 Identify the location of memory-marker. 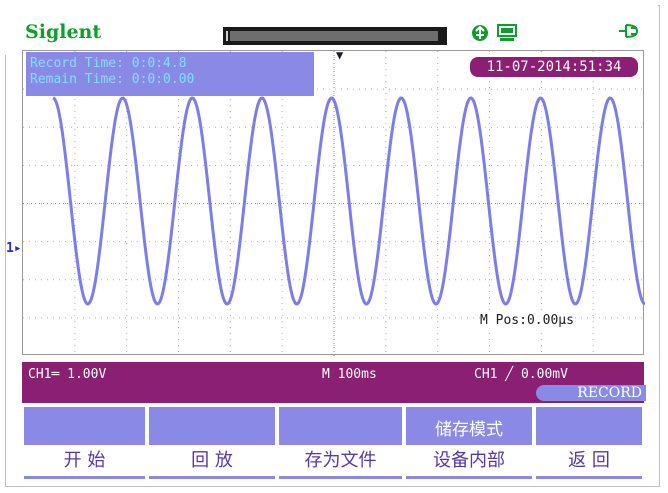
(227, 36).